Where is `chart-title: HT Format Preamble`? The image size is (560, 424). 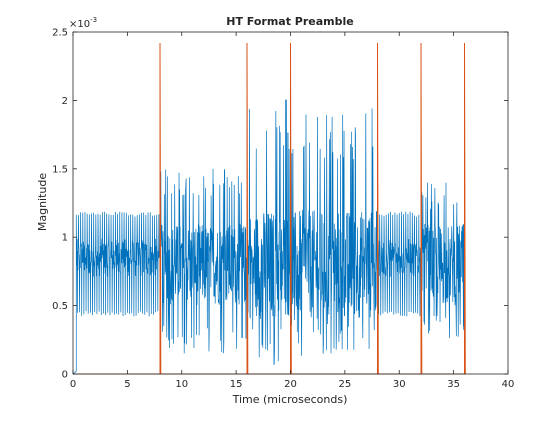 chart-title: HT Format Preamble is located at coordinates (290, 21).